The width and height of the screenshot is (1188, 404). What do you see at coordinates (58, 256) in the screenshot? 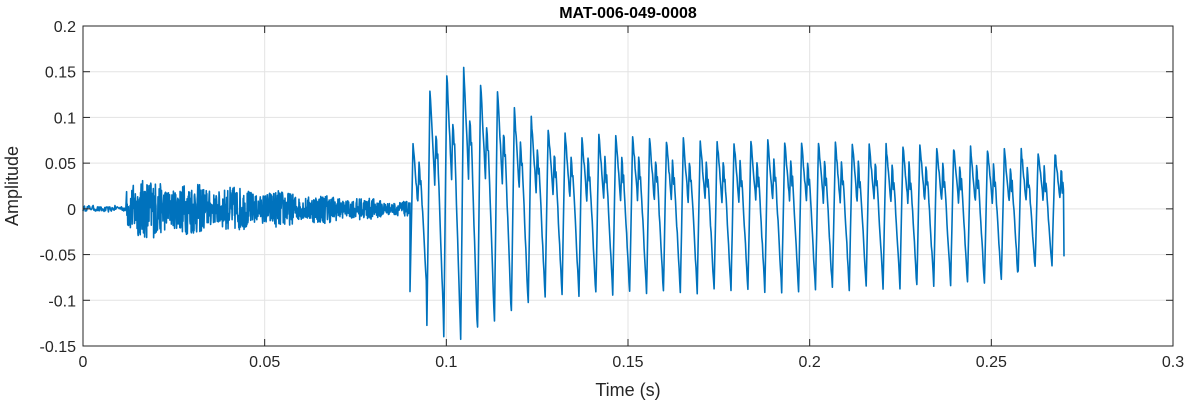
I see `y-tick-label: -0.05` at bounding box center [58, 256].